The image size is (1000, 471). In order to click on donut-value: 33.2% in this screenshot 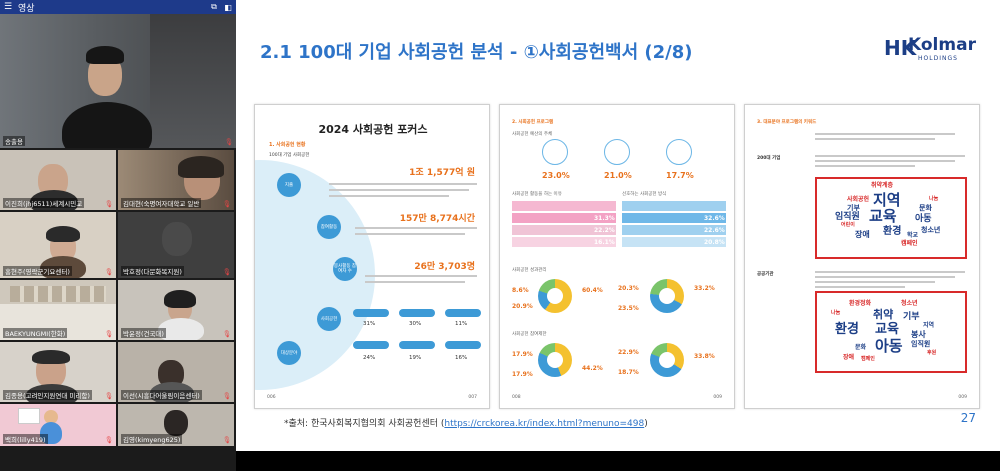, I will do `click(704, 288)`.